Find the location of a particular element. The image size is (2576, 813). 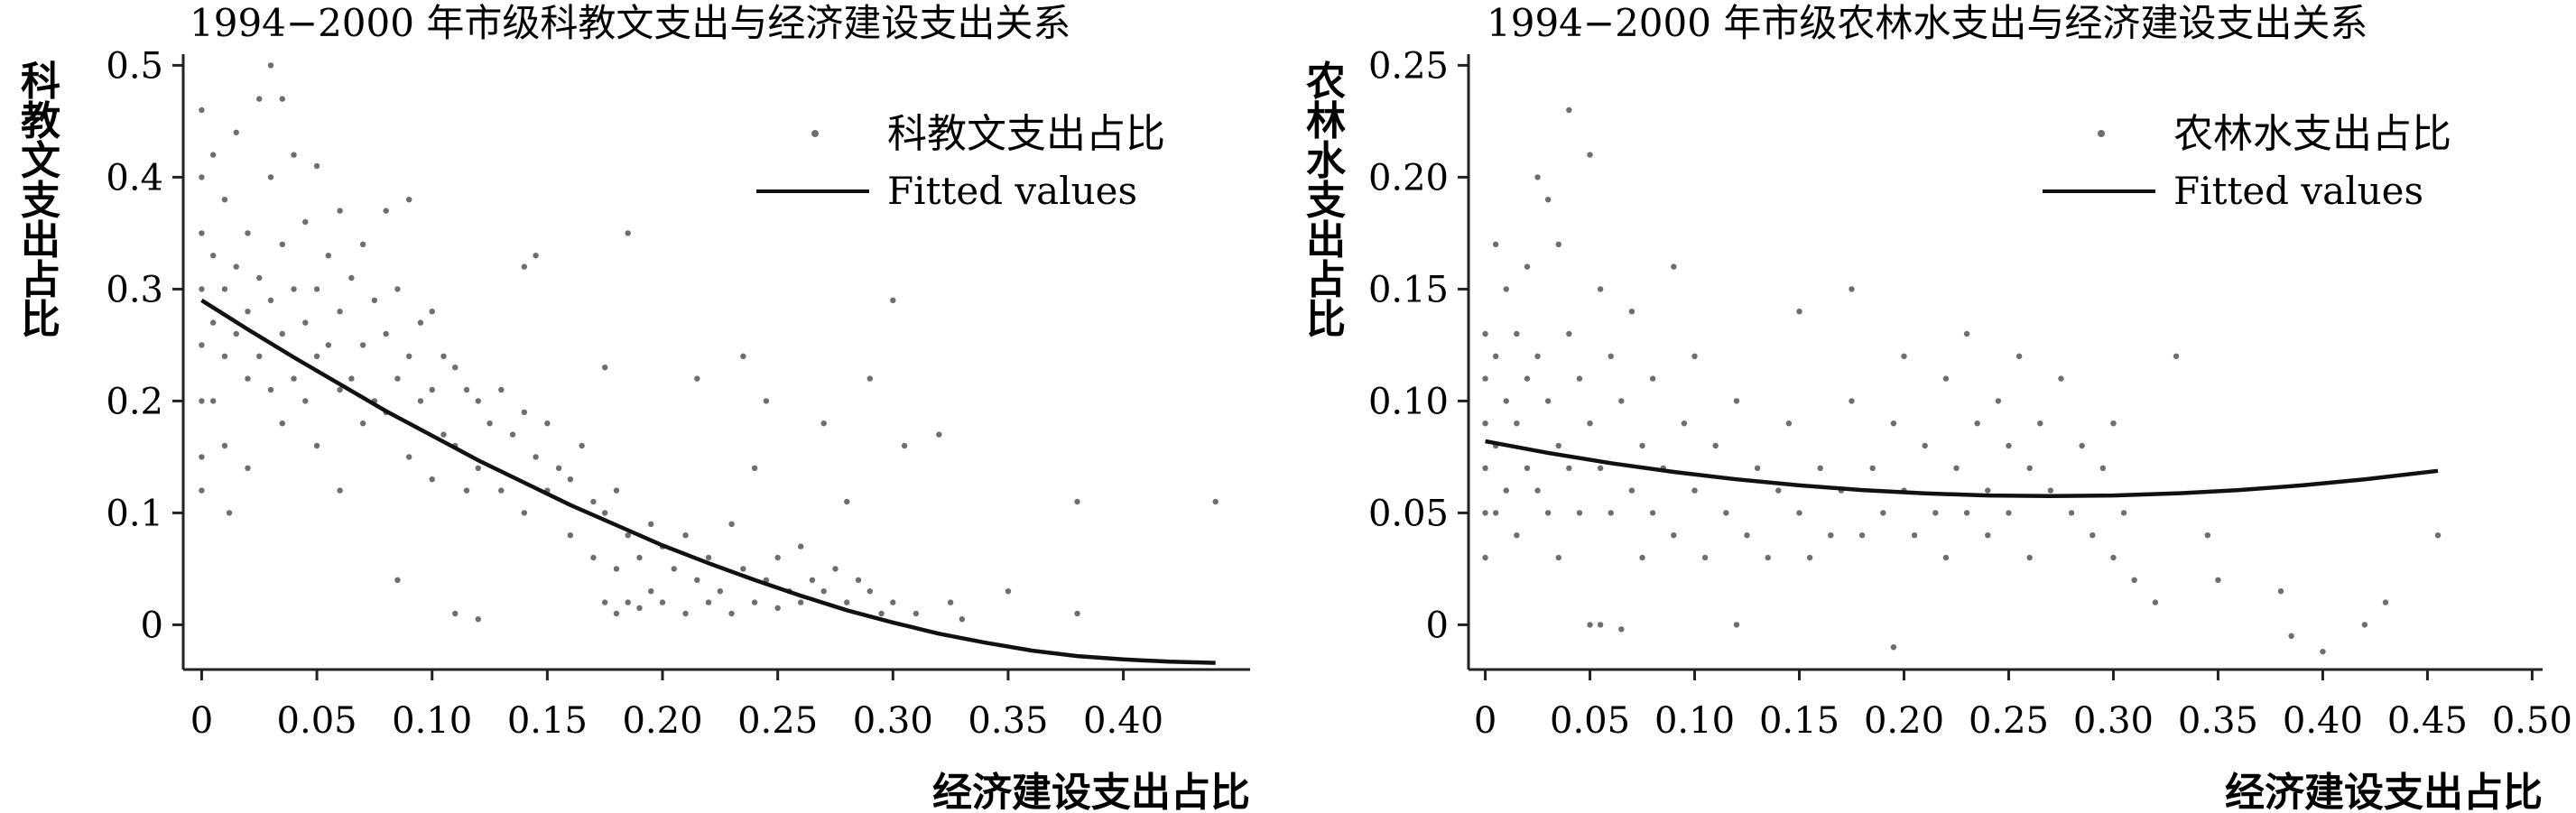

x-tick-label: 0.10 is located at coordinates (432, 721).